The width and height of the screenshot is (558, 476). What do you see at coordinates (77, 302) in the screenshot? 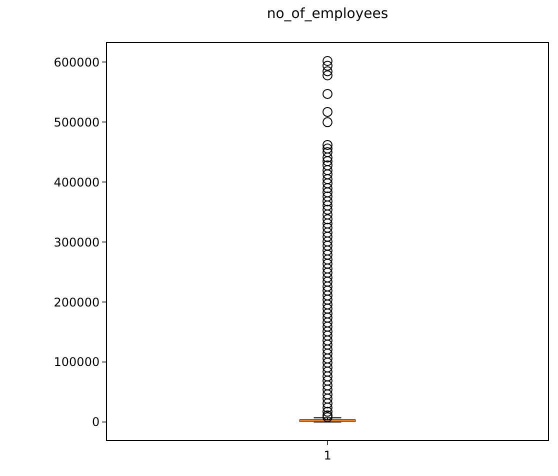
I see `y-tick-label: 200000` at bounding box center [77, 302].